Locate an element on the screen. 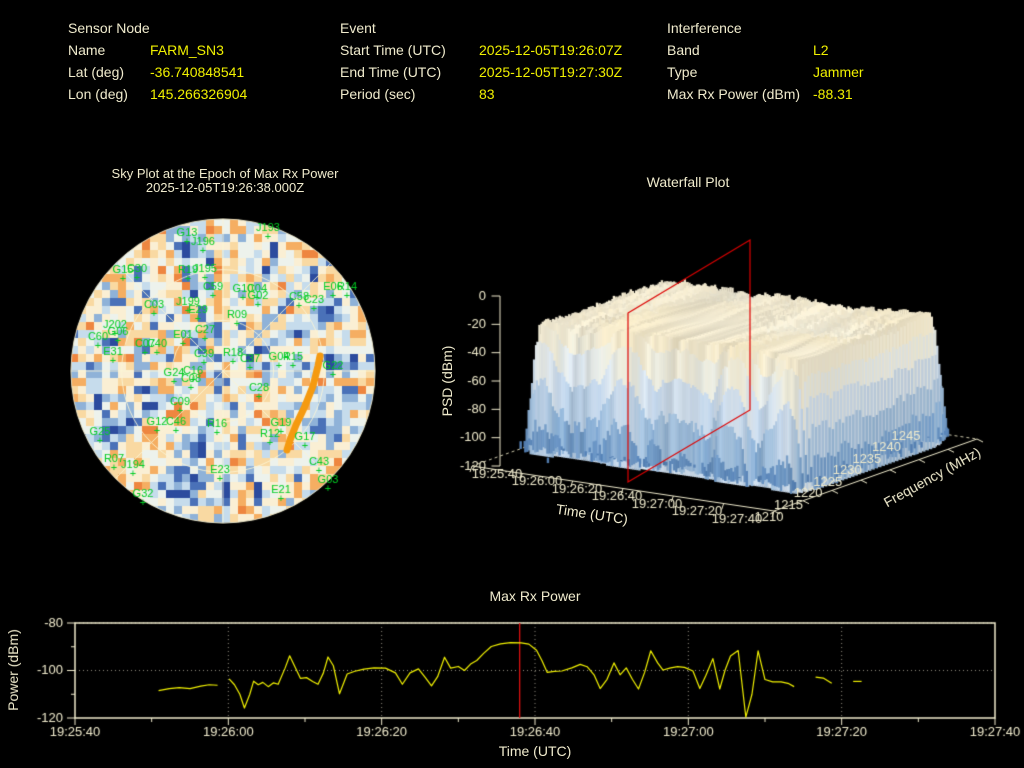 This screenshot has width=1024, height=768. power-plot-x-axis-label: Time (UTC) is located at coordinates (535, 751).